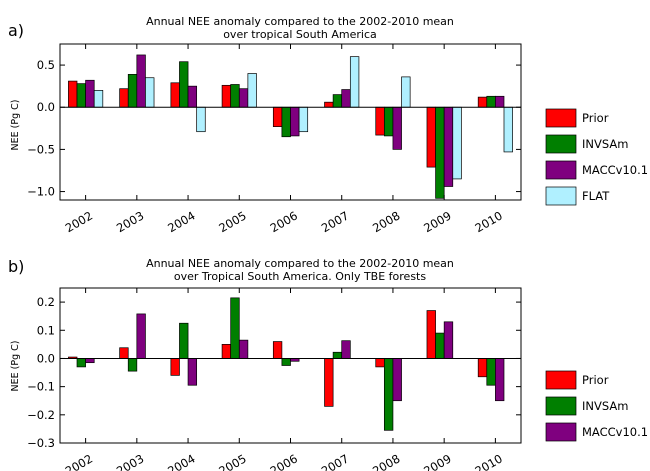  Describe the element at coordinates (41, 387) in the screenshot. I see `y-tick-label: −0.1` at that location.